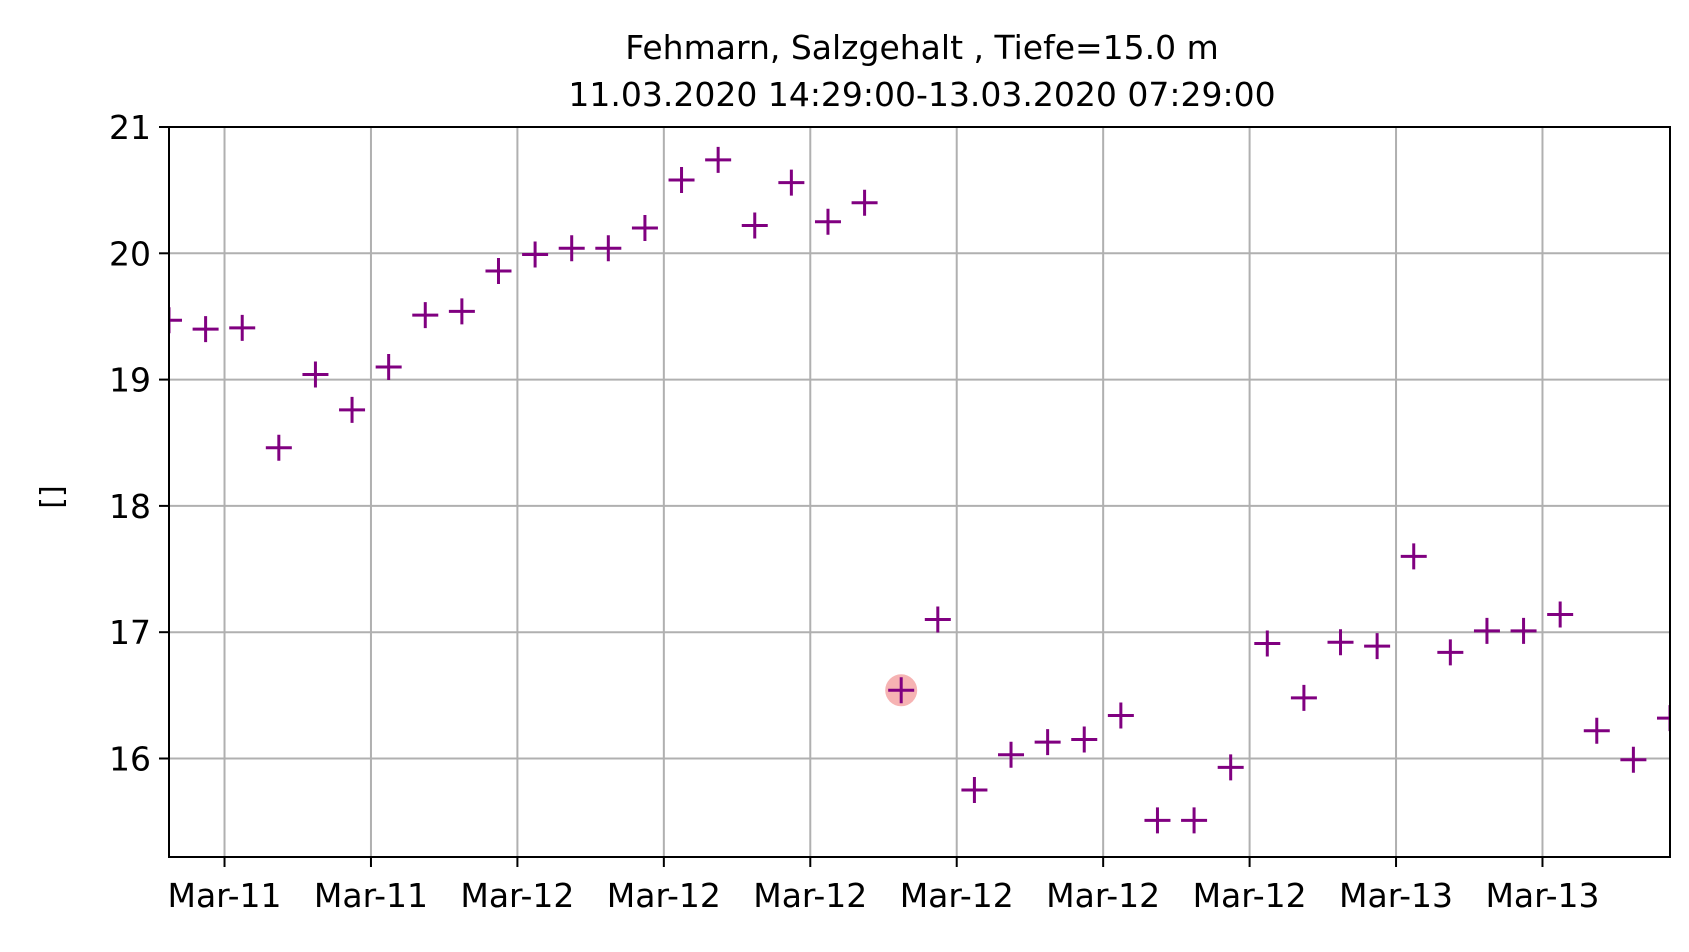 The width and height of the screenshot is (1689, 952). What do you see at coordinates (130, 253) in the screenshot?
I see `y-tick-label: 20` at bounding box center [130, 253].